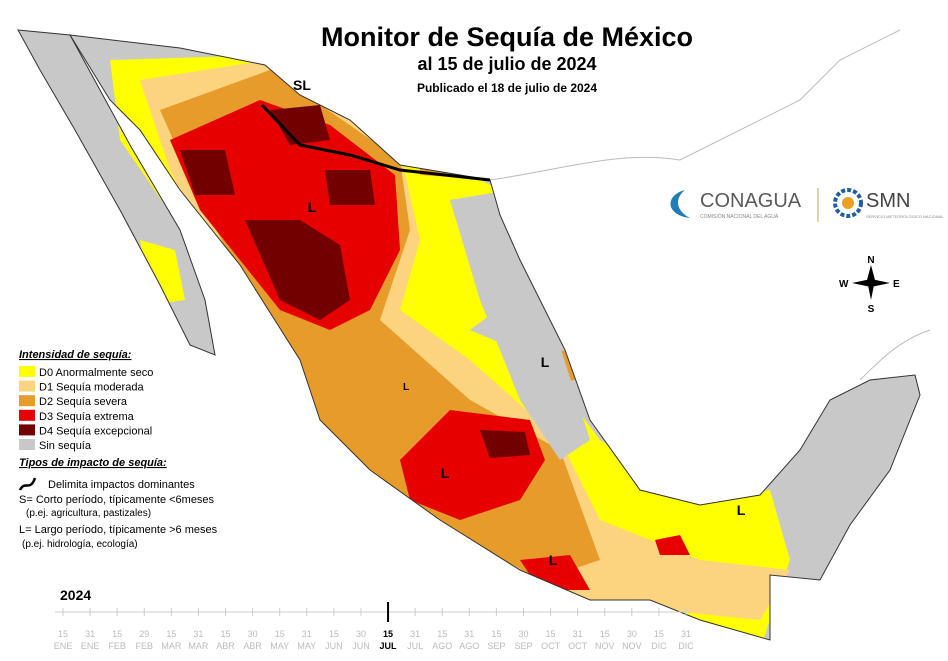 The image size is (948, 661). Describe the element at coordinates (118, 530) in the screenshot. I see `impact-long: L= Largo período, típicamente >6 meses` at that location.